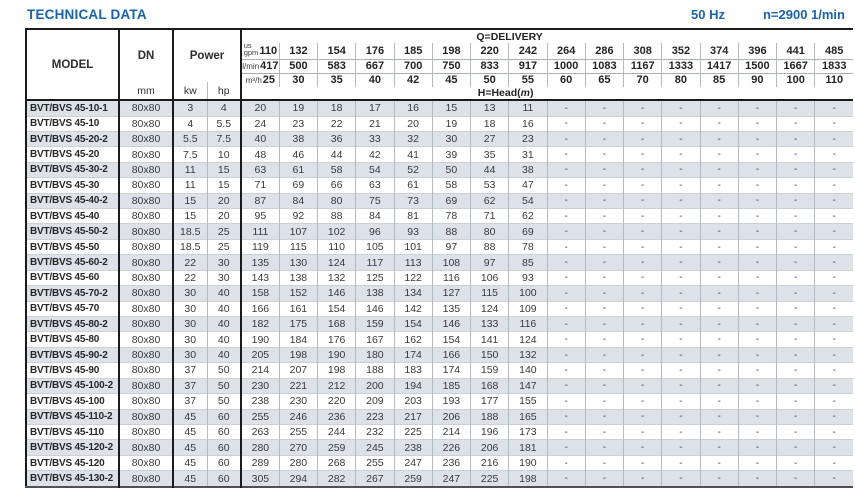  What do you see at coordinates (146, 65) in the screenshot?
I see `dn-column-header: DN mm` at bounding box center [146, 65].